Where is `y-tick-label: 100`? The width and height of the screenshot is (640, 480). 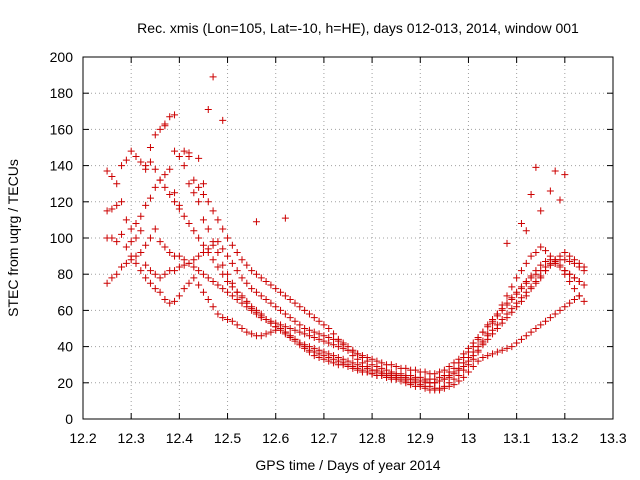
y-tick-label: 100 is located at coordinates (62, 238).